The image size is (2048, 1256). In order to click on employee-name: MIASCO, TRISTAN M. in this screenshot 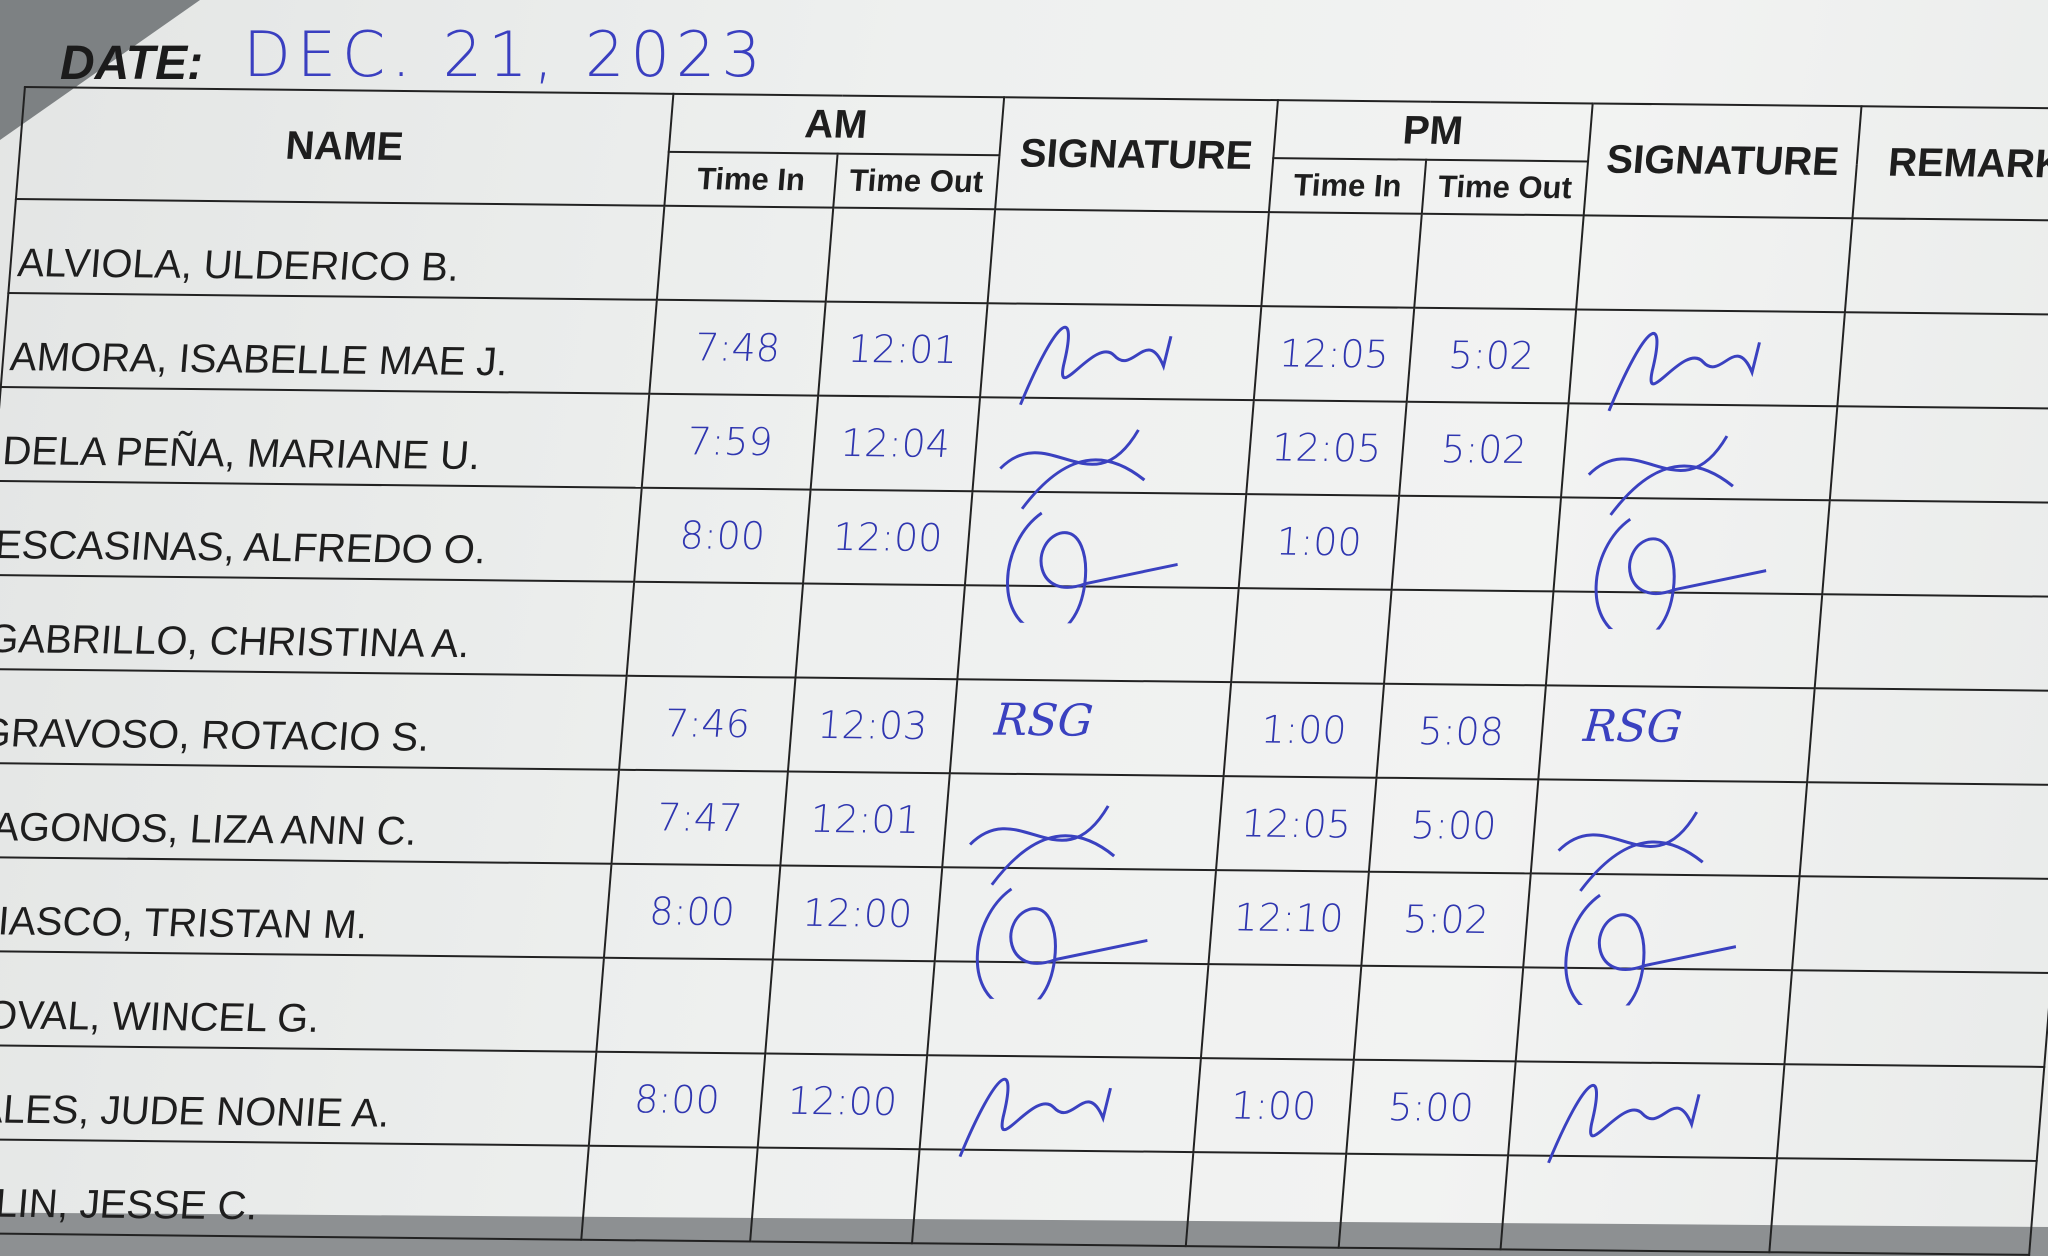, I will do `click(305, 907)`.